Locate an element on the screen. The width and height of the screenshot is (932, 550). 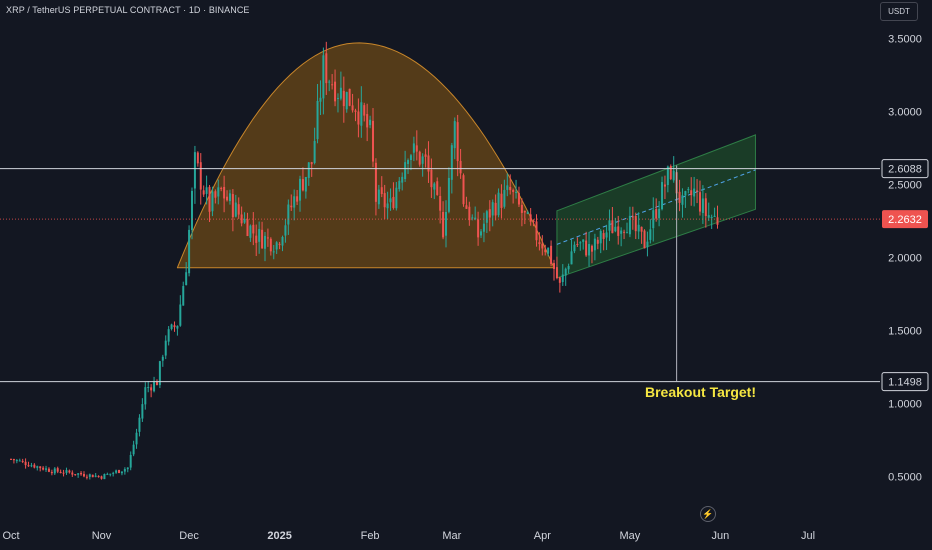
price-label: 2.2632 is located at coordinates (905, 220).